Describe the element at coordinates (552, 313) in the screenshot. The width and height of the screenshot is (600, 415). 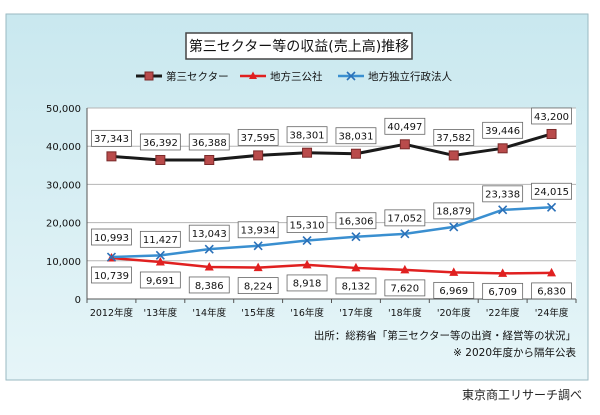
I see `x-tick-label: '24年度` at that location.